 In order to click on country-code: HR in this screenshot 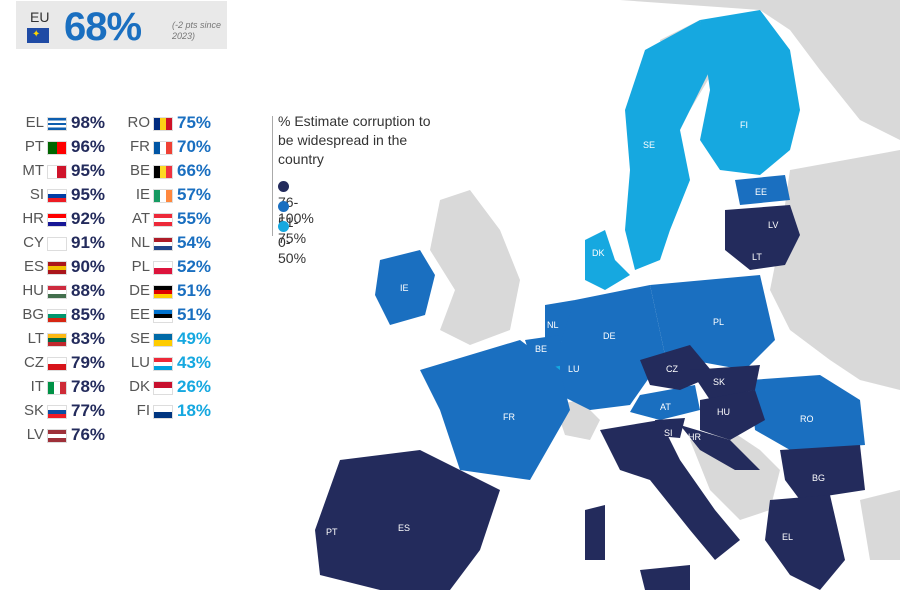, I will do `click(33, 218)`.